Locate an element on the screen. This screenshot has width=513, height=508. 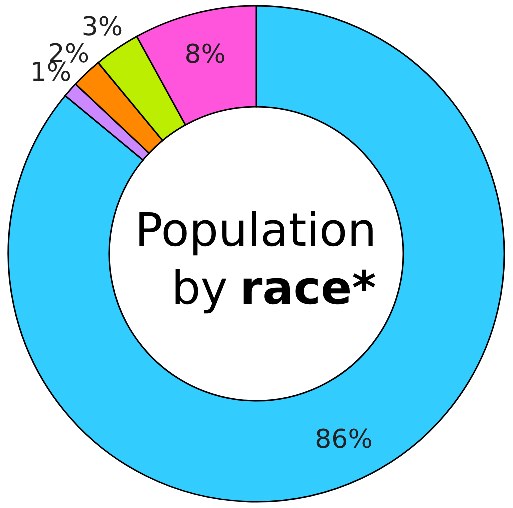
text: Population by race* is located at coordinates (256, 259).